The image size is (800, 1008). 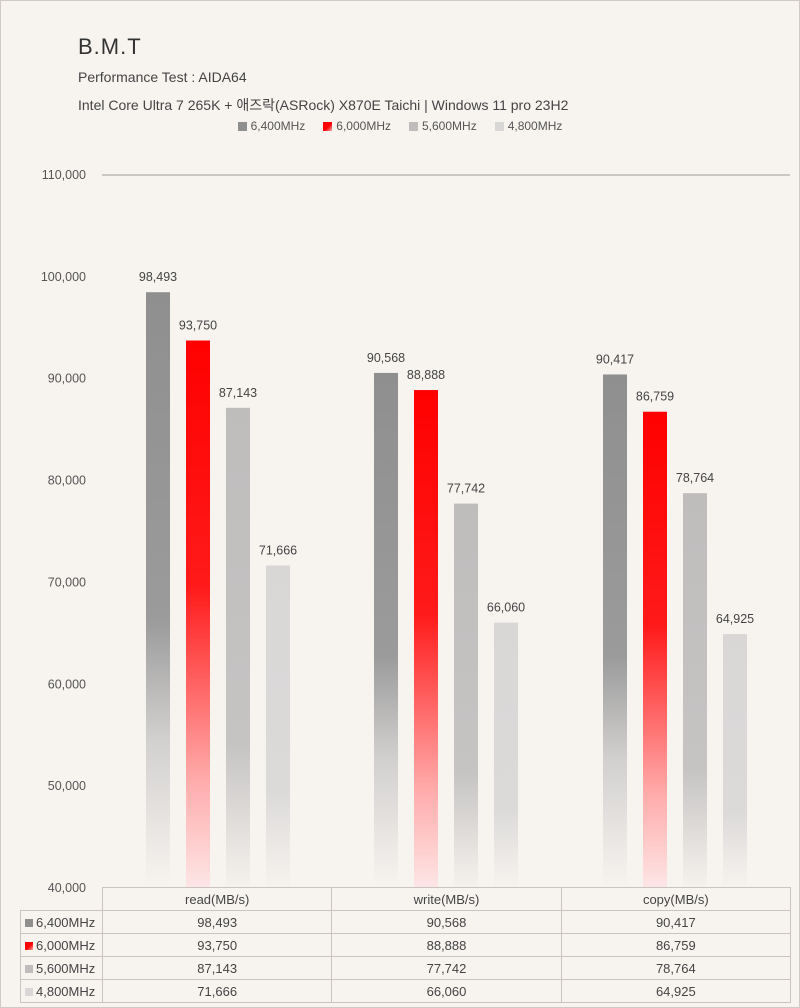 What do you see at coordinates (67, 481) in the screenshot?
I see `y-tick-label: 80,000` at bounding box center [67, 481].